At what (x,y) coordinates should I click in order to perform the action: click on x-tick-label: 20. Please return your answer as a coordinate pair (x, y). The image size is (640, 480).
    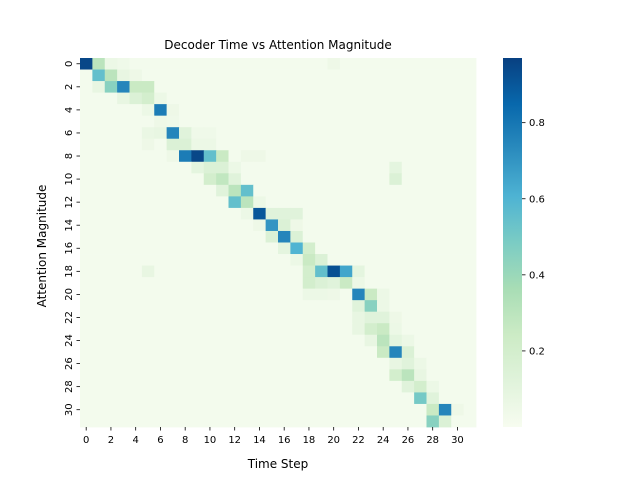
    Looking at the image, I should click on (333, 440).